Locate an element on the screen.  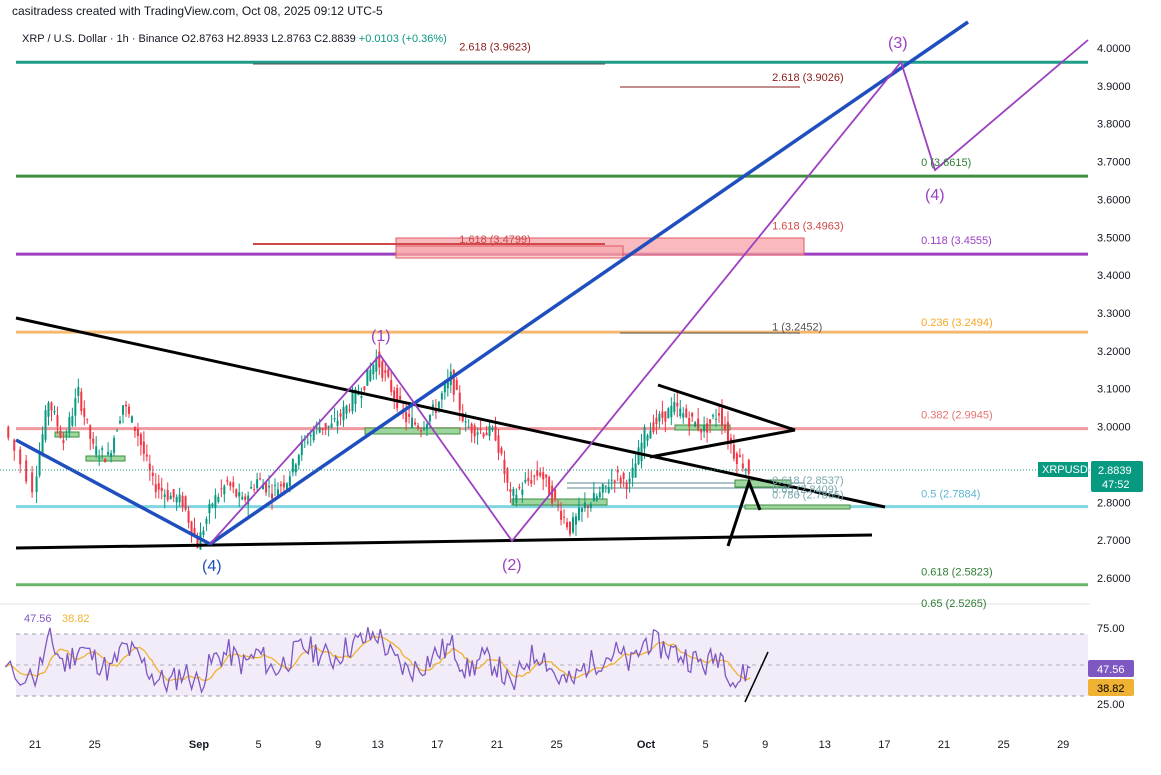
rsi-pane: 47.56 38.82 75.00 25.00 47.56 38.82 is located at coordinates (569, 662).